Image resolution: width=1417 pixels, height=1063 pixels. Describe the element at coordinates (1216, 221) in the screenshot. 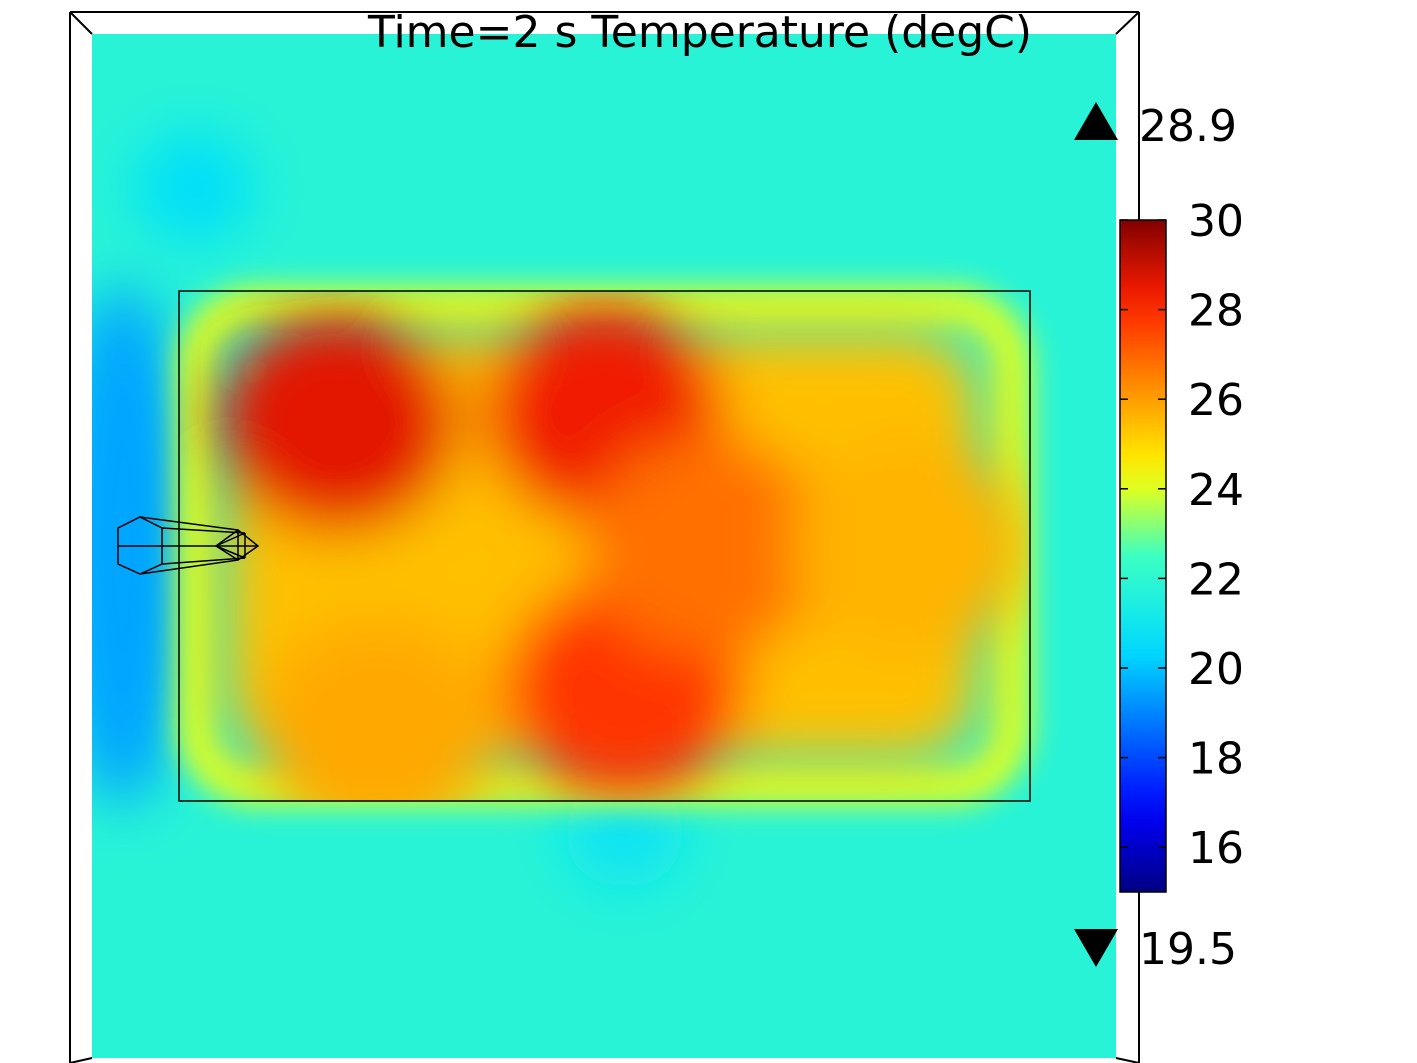

I see `colorbar-tick-label: 30` at that location.